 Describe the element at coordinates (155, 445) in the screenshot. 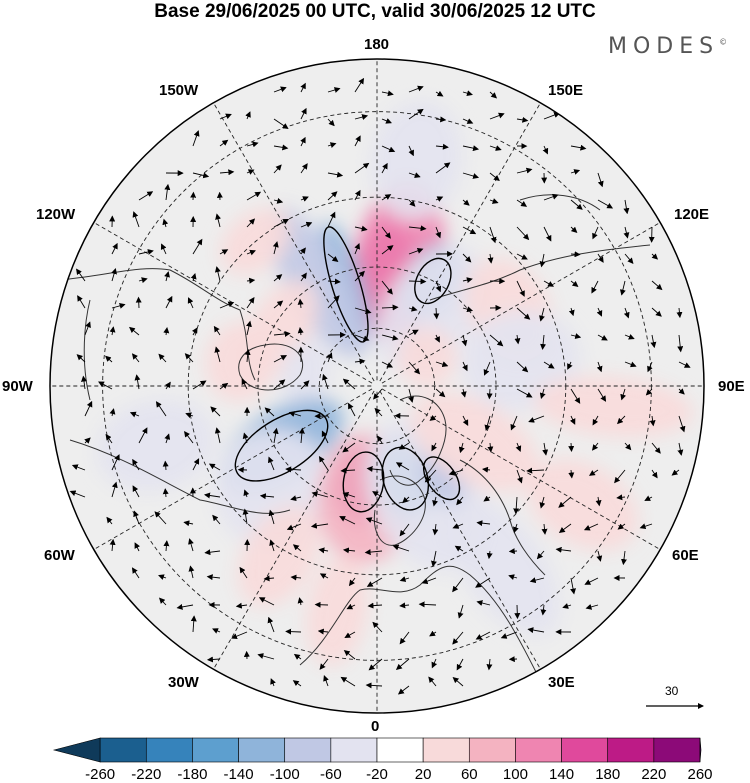

I see `anomaly-blob` at that location.